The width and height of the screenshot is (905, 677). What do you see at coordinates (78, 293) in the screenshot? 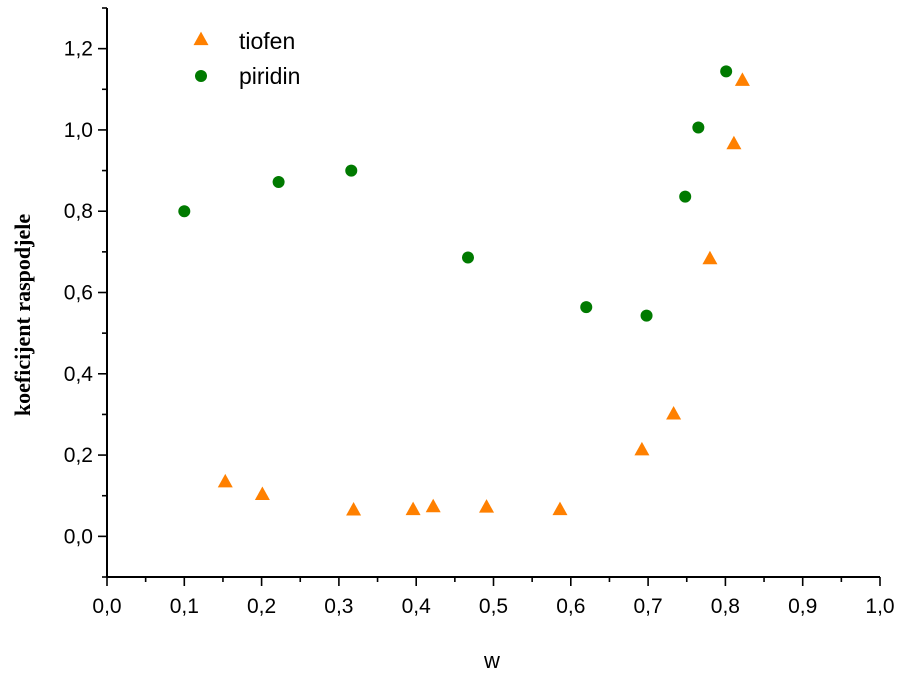
I see `y-tick-label: 0,6` at bounding box center [78, 293].